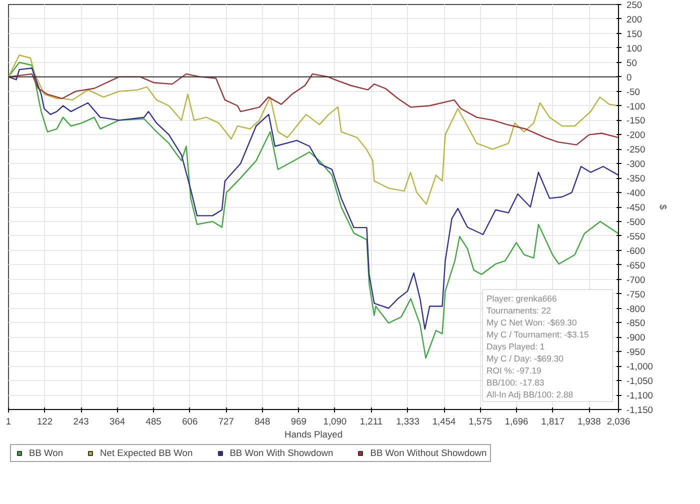 The height and width of the screenshot is (504, 700). What do you see at coordinates (639, 410) in the screenshot?
I see `y-tick-label: -1,150` at bounding box center [639, 410].